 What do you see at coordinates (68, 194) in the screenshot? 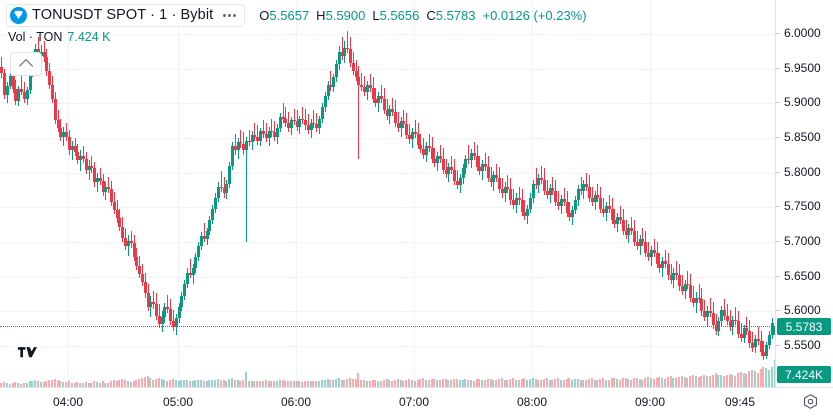
I see `grid-line-vertical` at bounding box center [68, 194].